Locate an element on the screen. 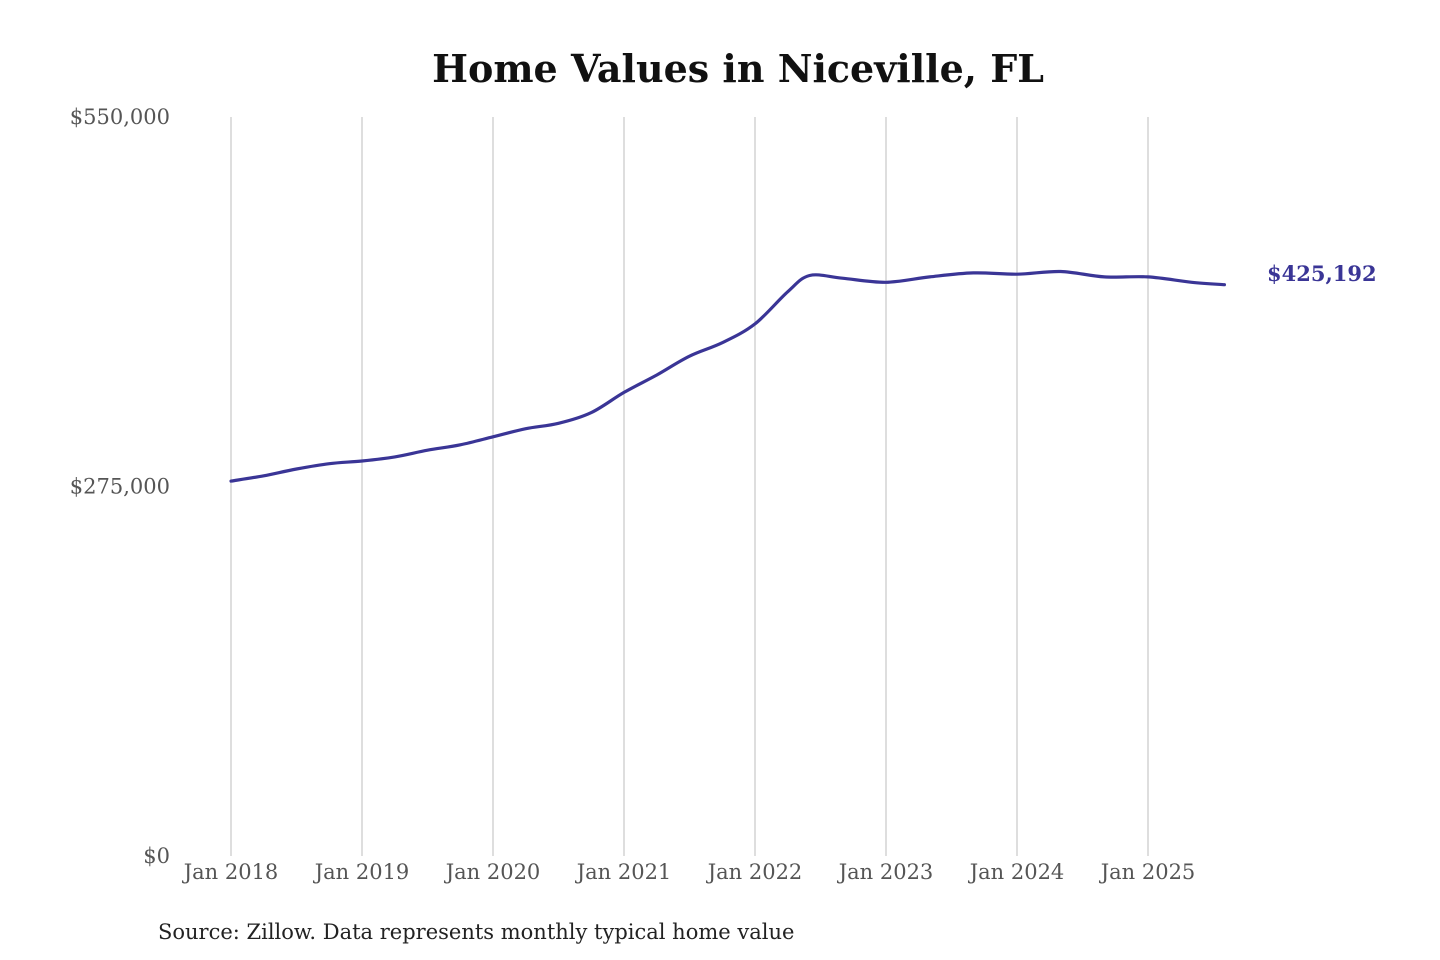 The width and height of the screenshot is (1440, 960). x-tick-label: Jan 2020 is located at coordinates (492, 872).